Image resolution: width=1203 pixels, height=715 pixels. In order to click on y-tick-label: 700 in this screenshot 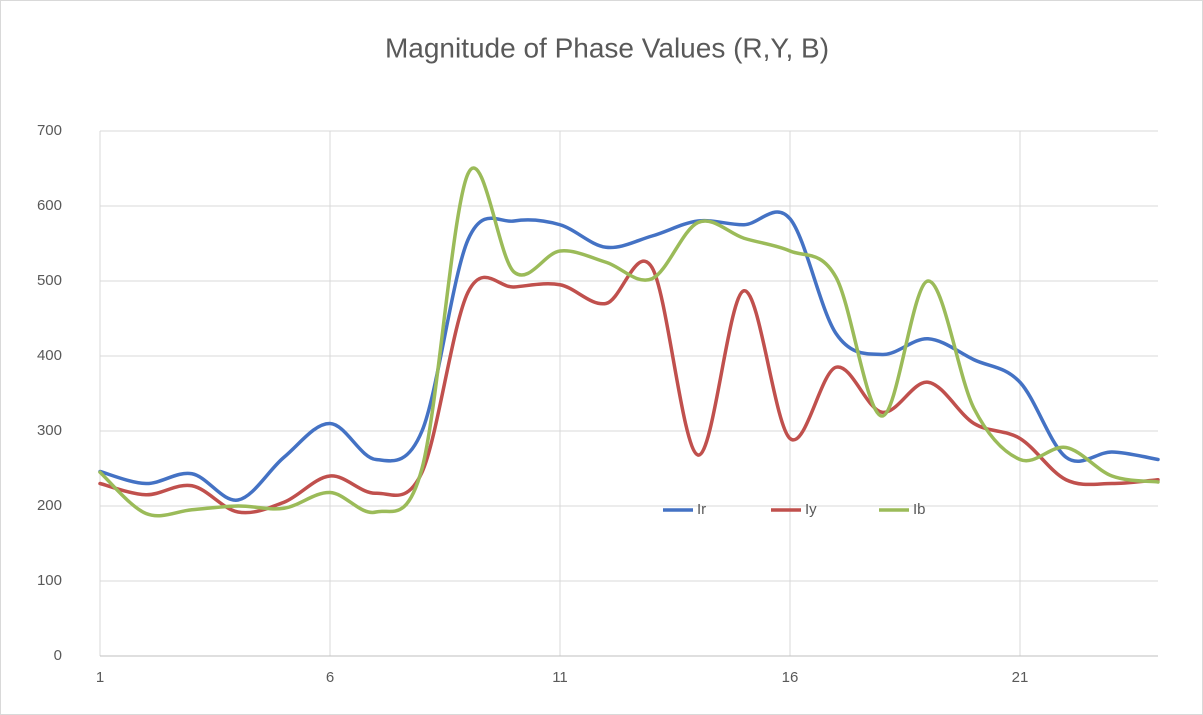, I will do `click(49, 130)`.